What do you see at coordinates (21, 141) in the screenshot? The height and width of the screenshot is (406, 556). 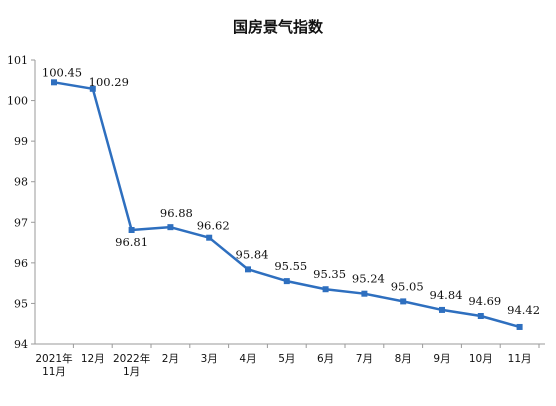 I see `y-tick-label: 99` at bounding box center [21, 141].